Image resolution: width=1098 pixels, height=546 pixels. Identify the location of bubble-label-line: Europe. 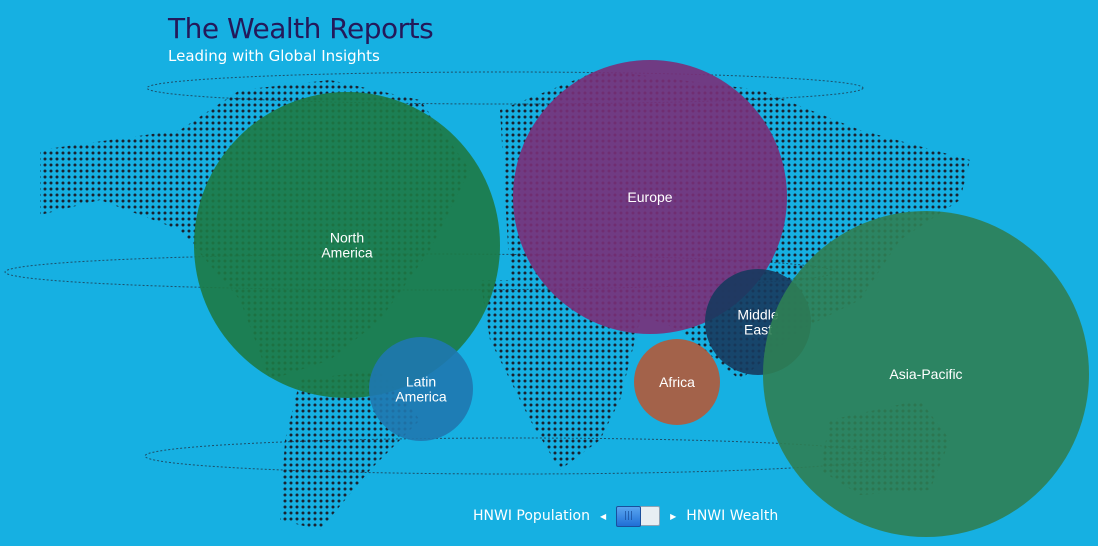
(649, 197).